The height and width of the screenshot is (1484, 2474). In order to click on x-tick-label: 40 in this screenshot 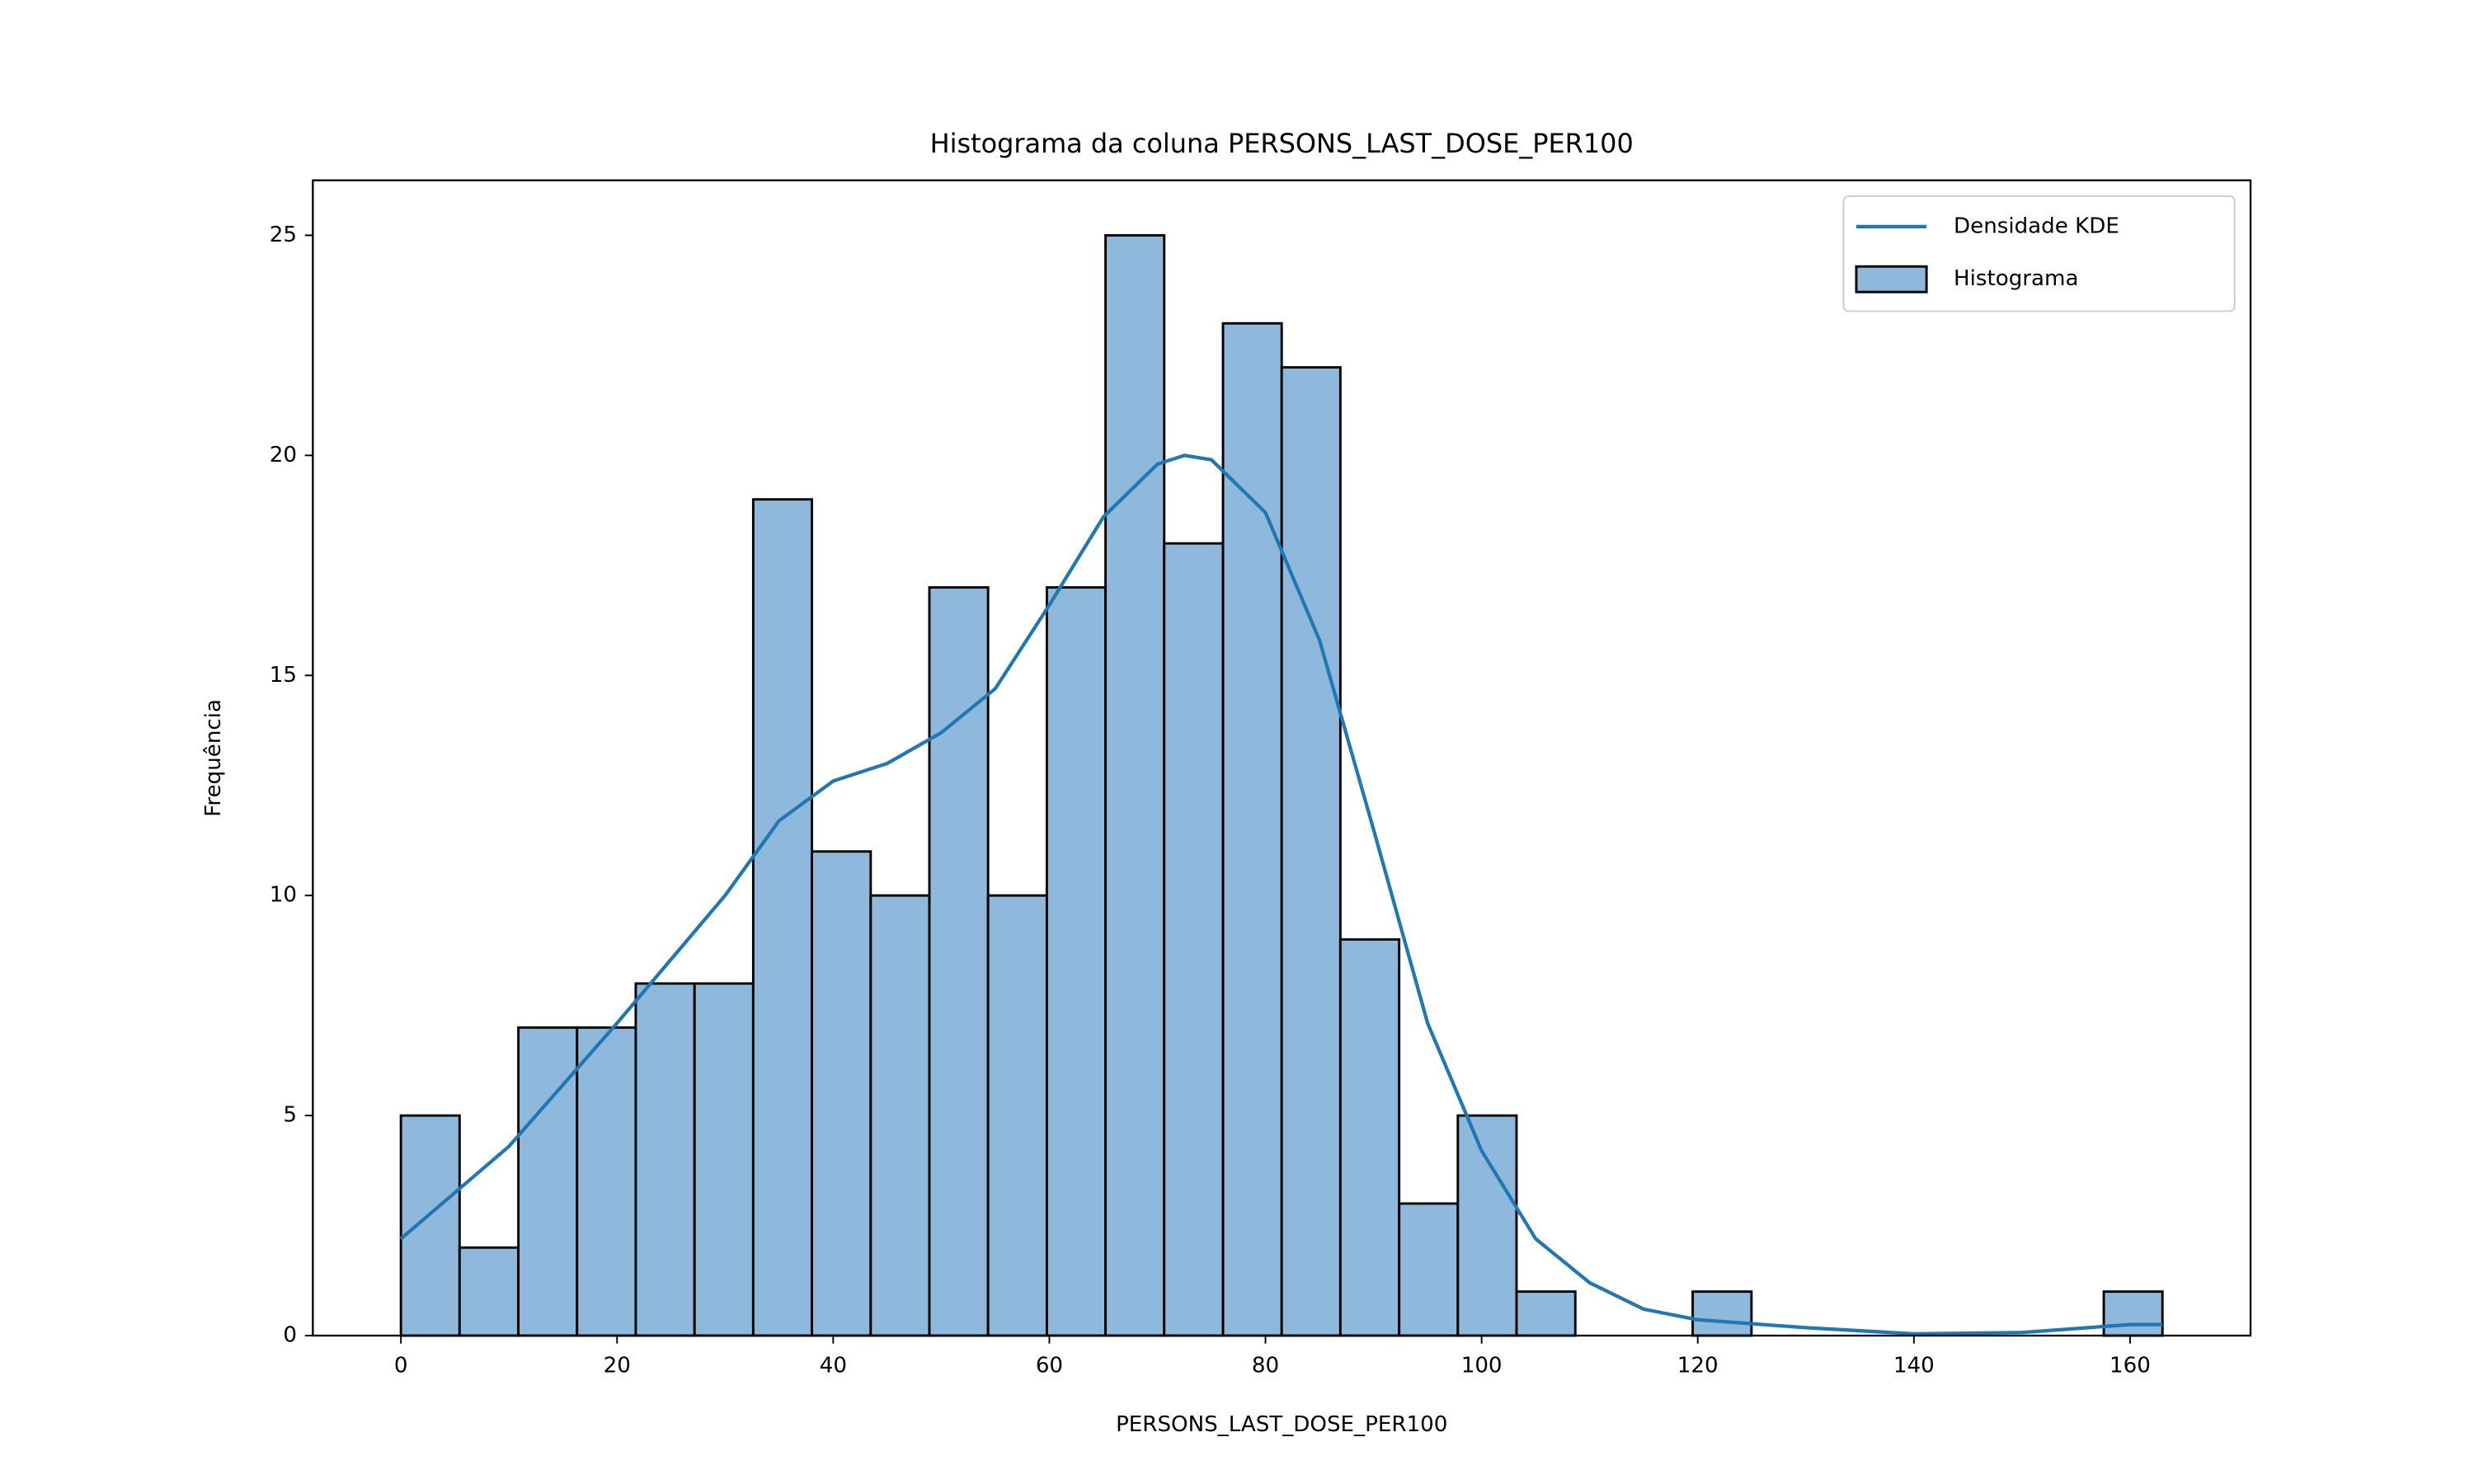, I will do `click(833, 1365)`.